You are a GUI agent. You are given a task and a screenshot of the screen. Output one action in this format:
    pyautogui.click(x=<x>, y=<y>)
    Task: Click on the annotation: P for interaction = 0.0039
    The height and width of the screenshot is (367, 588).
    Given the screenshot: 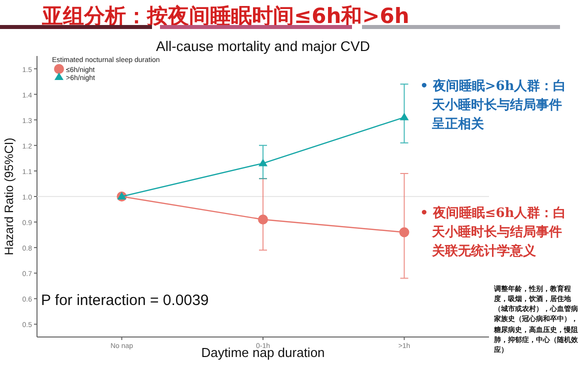 What is the action you would take?
    pyautogui.click(x=125, y=300)
    